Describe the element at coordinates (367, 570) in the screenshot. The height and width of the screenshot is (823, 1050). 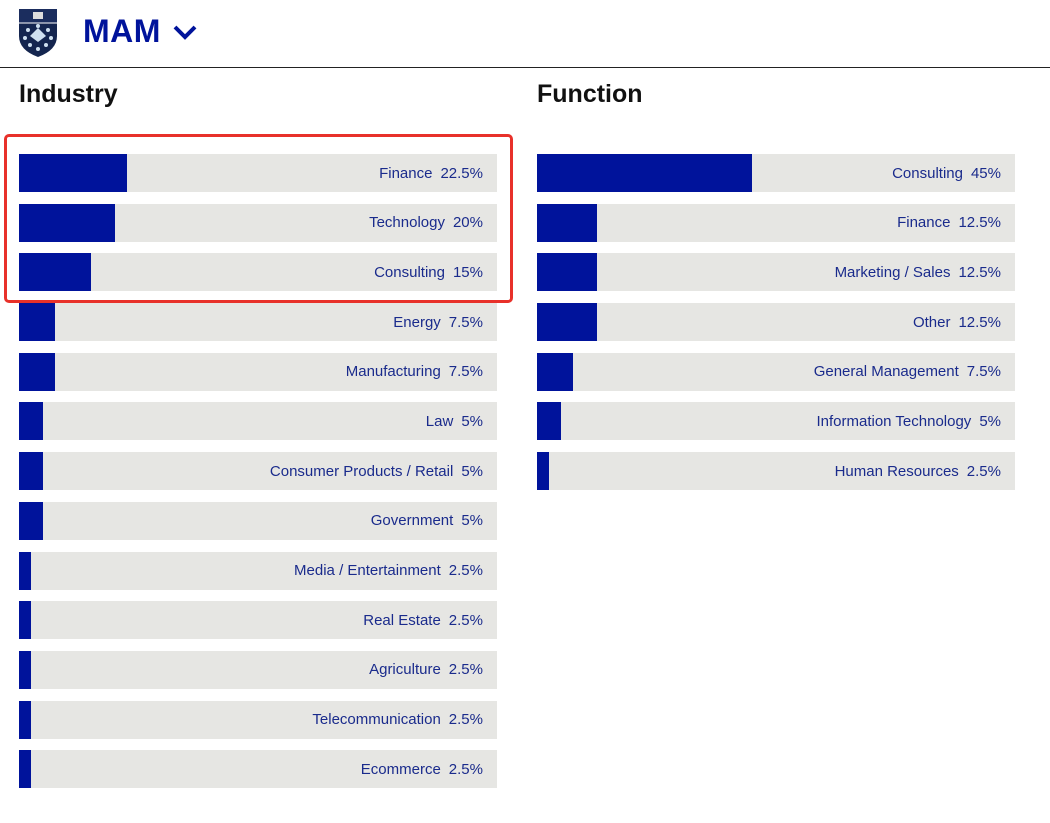
I see `bar-label: Media / Entertainment` at that location.